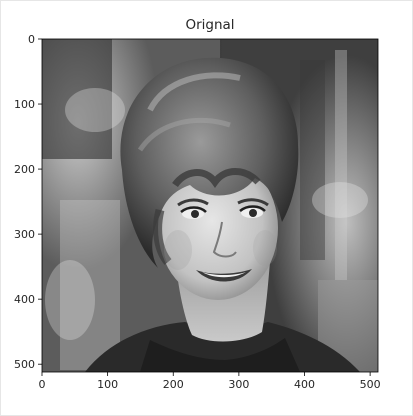 This screenshot has width=413, height=416. I want to click on x-tick-label: 400, so click(304, 384).